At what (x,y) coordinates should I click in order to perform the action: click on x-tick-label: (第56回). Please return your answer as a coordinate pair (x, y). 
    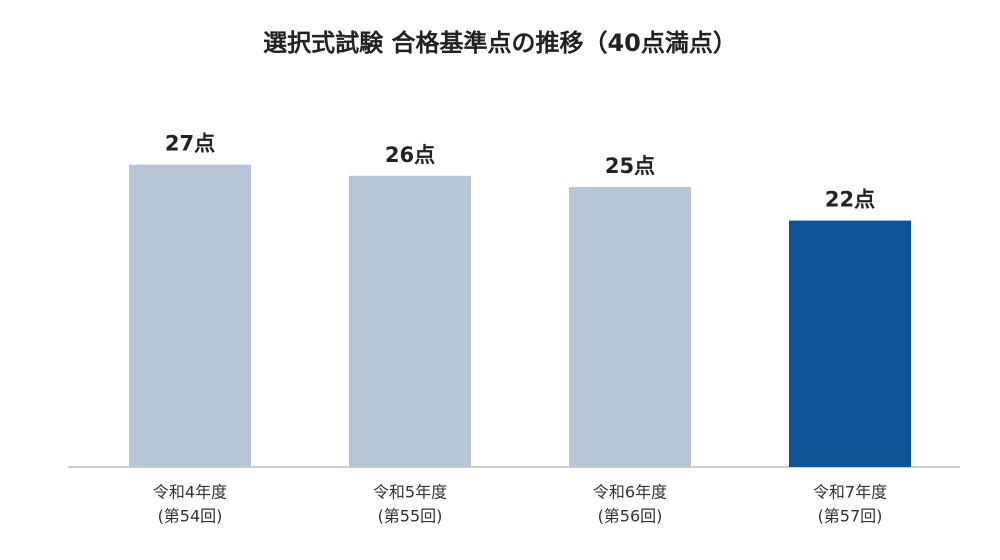
    Looking at the image, I should click on (630, 516).